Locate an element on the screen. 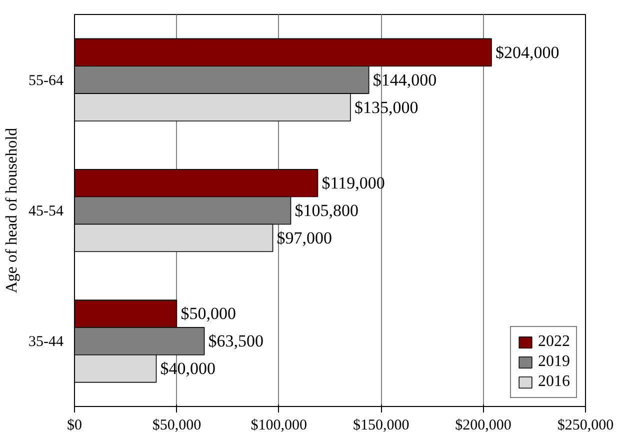  x-tick-label: $250,000 is located at coordinates (585, 426).